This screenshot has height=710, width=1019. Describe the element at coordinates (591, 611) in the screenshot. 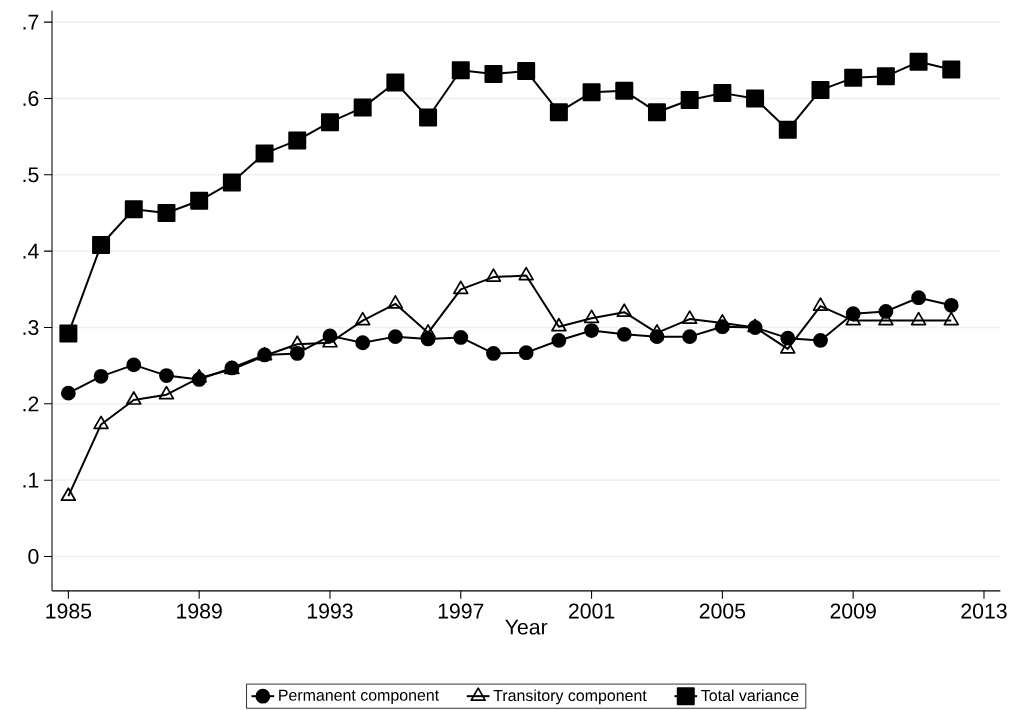

I see `x-tick-label: 2001` at that location.